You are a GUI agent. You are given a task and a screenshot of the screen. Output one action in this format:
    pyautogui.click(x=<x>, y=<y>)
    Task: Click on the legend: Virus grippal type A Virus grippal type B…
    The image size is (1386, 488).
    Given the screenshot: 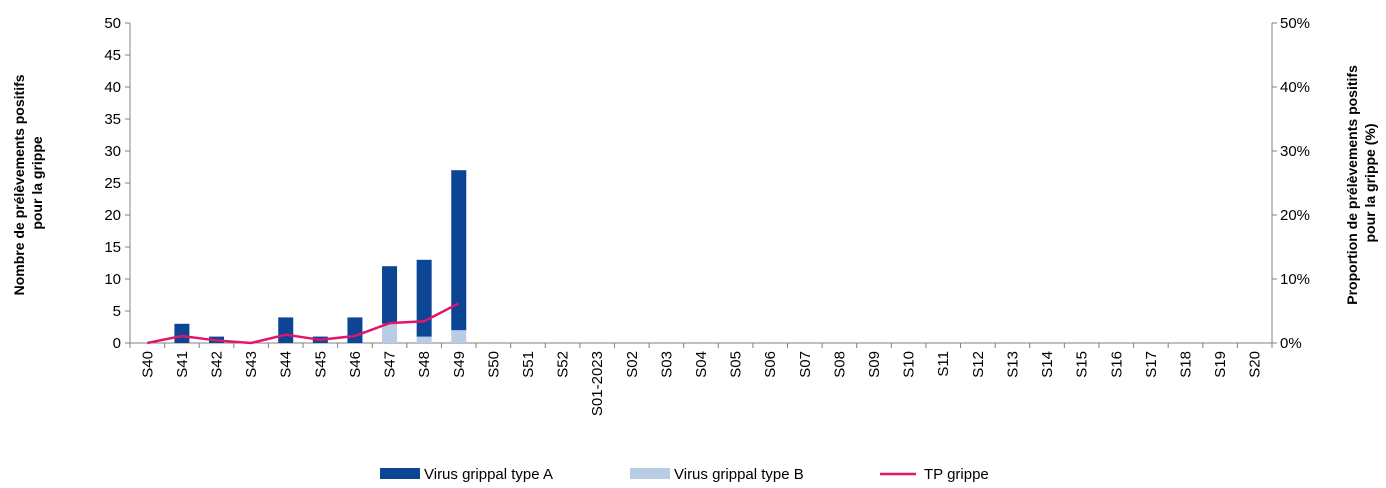 What is the action you would take?
    pyautogui.click(x=684, y=474)
    